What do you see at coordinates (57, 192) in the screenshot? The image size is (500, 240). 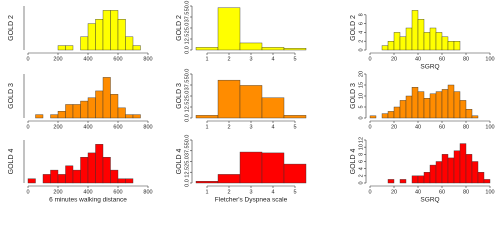 I see `x-tick-label: 200` at bounding box center [57, 192].